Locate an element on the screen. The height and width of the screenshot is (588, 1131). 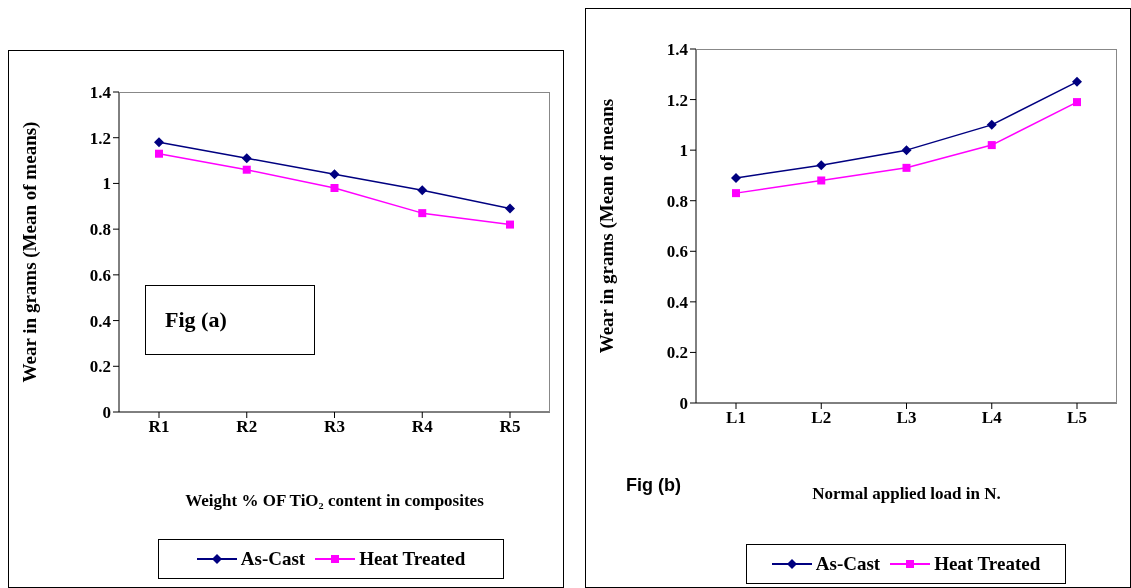
y-axis-title: Wear in grams (Mean of means) is located at coordinates (29, 252).